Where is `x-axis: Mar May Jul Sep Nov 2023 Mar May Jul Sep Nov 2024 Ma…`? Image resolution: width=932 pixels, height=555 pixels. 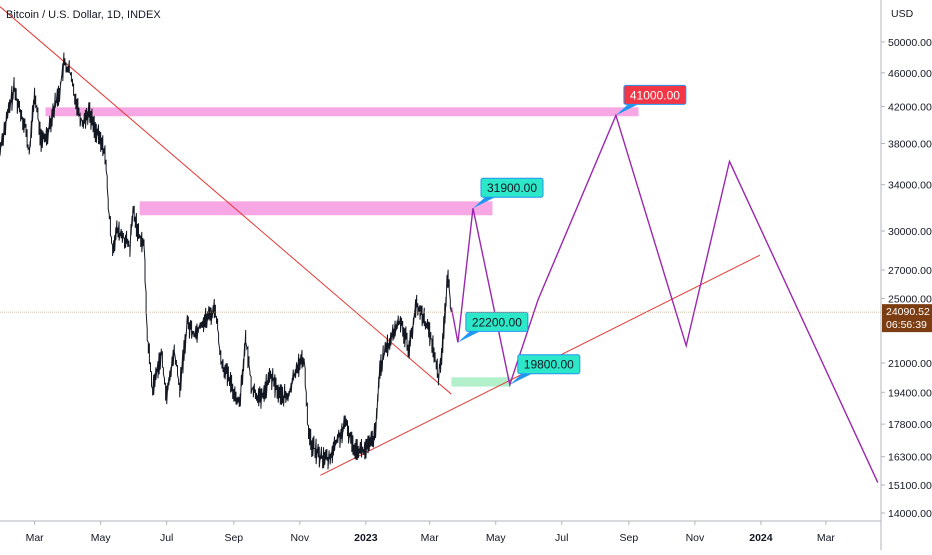
x-axis: Mar May Jul Sep Nov 2023 Mar May Jul Sep Nov 2024 Ma… is located at coordinates (431, 532).